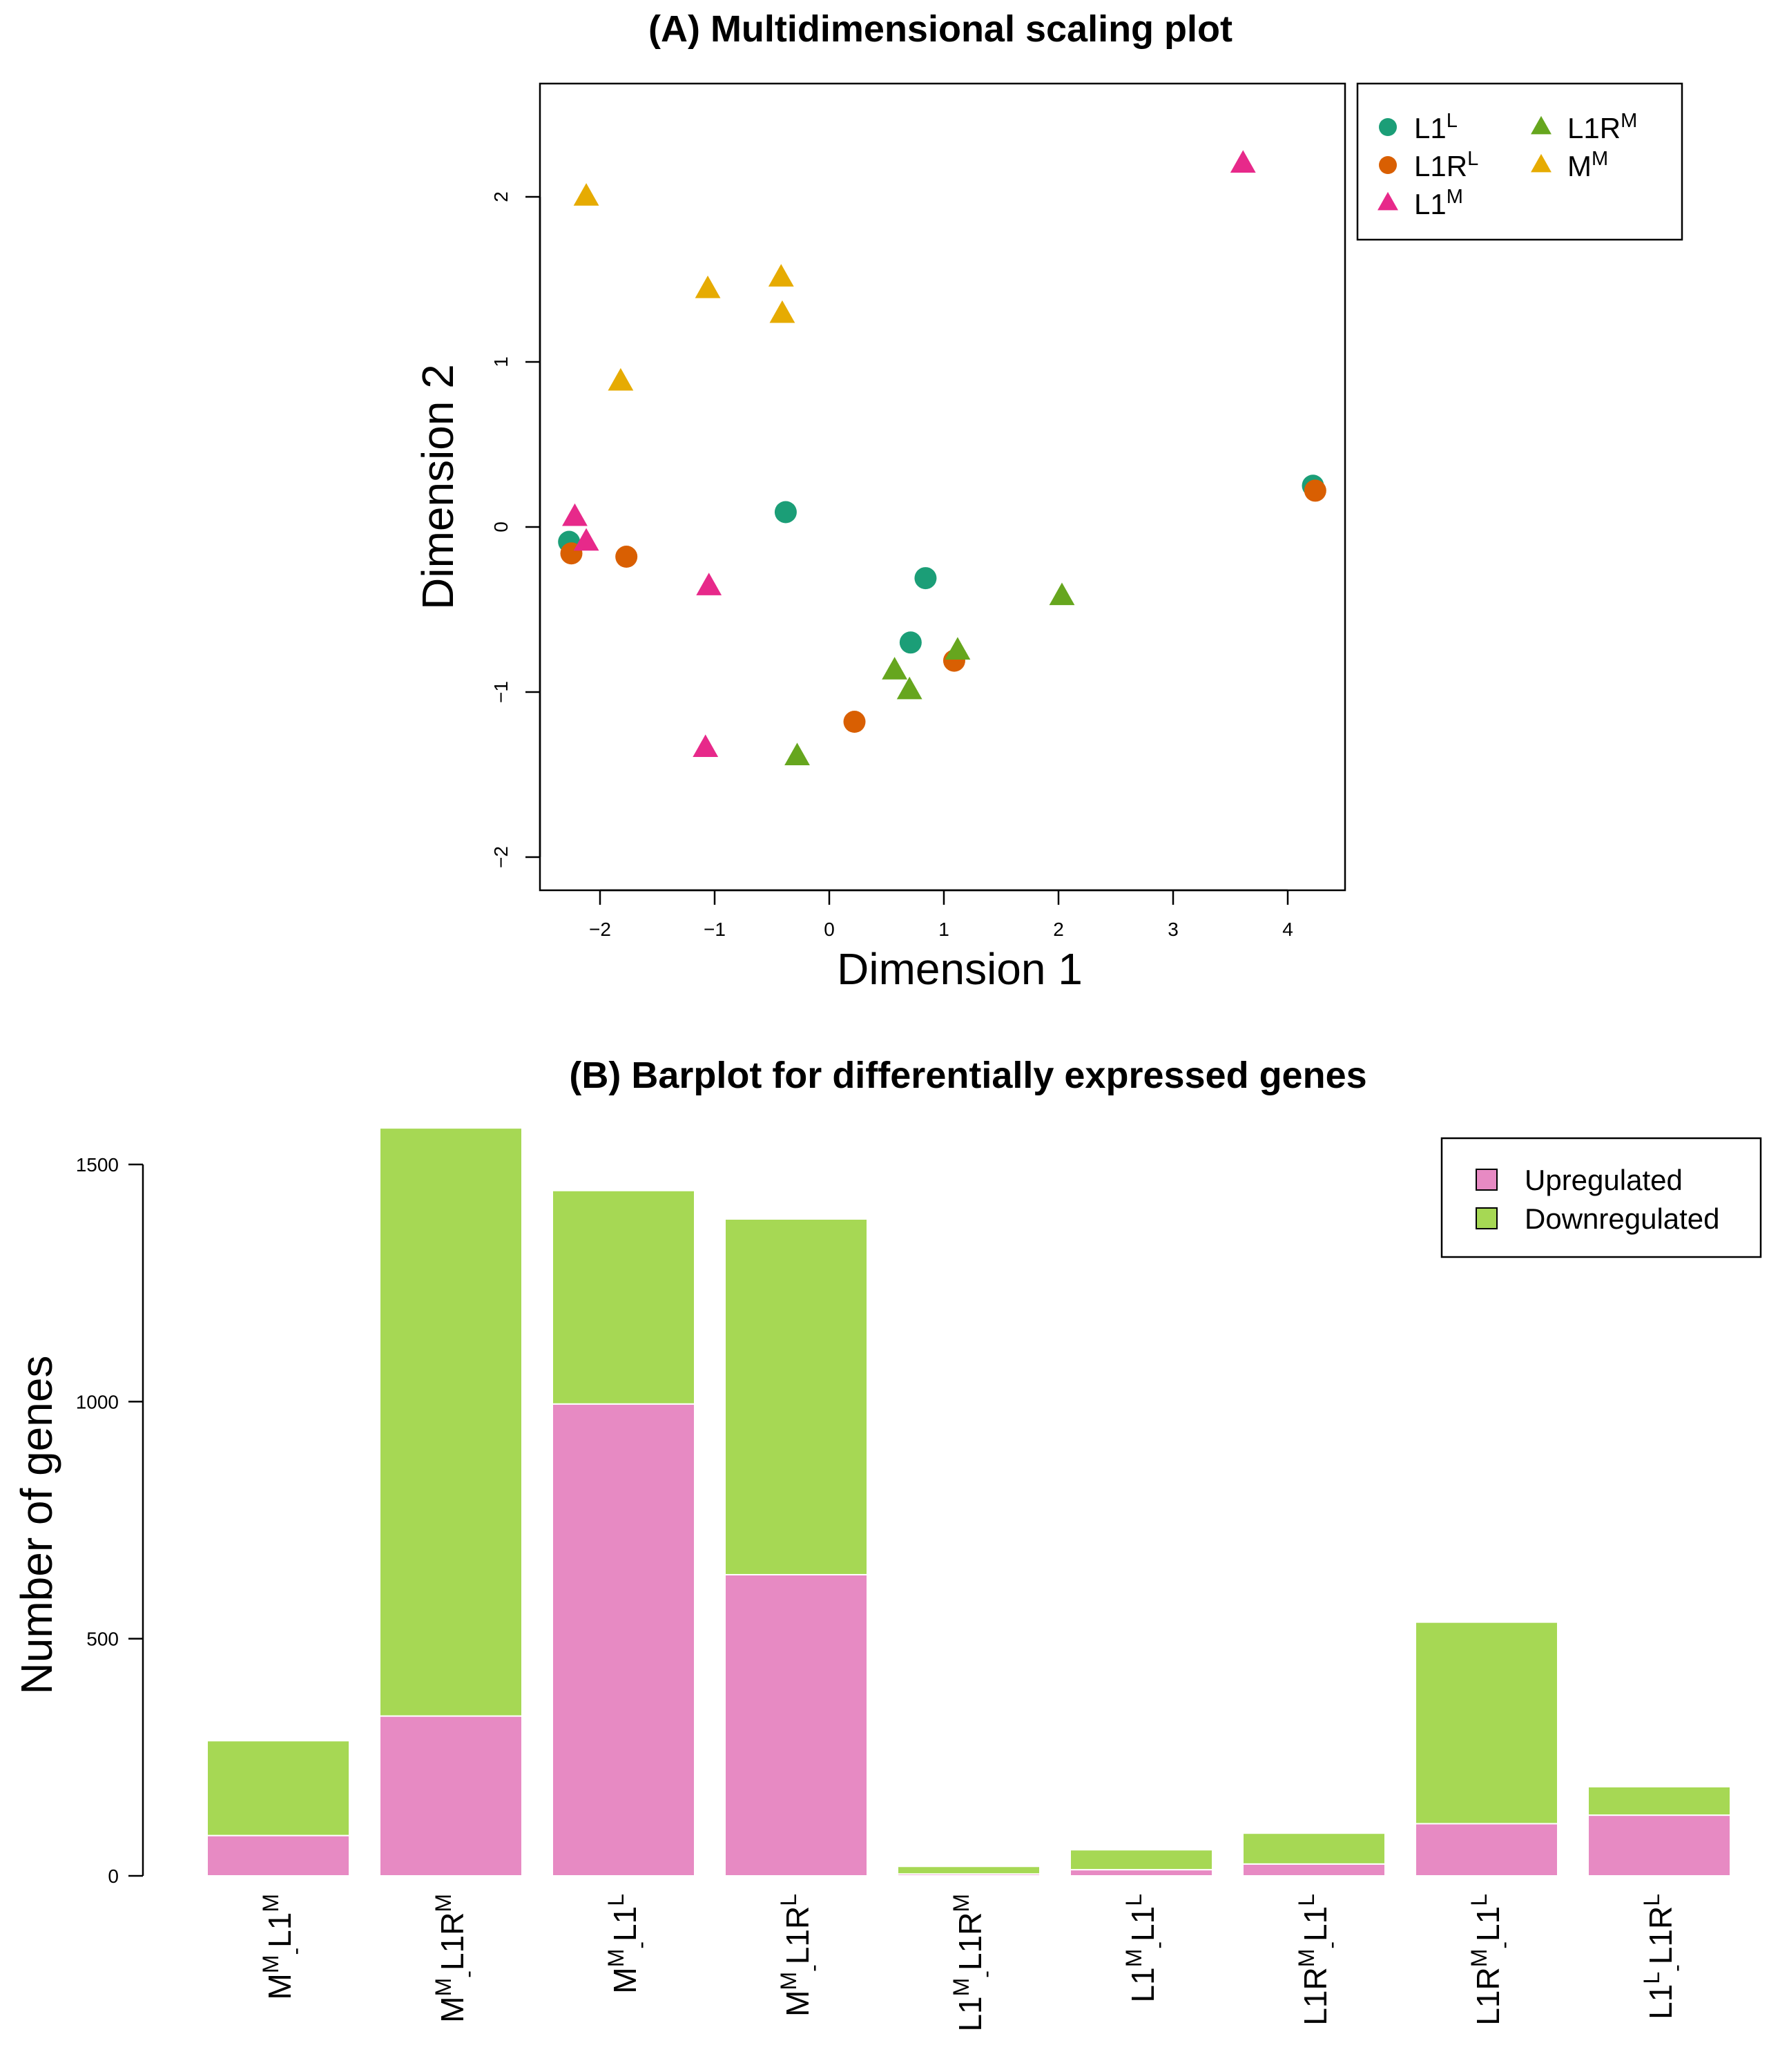  Describe the element at coordinates (1622, 1218) in the screenshot. I see `bar-legend-label: Downregulated` at that location.